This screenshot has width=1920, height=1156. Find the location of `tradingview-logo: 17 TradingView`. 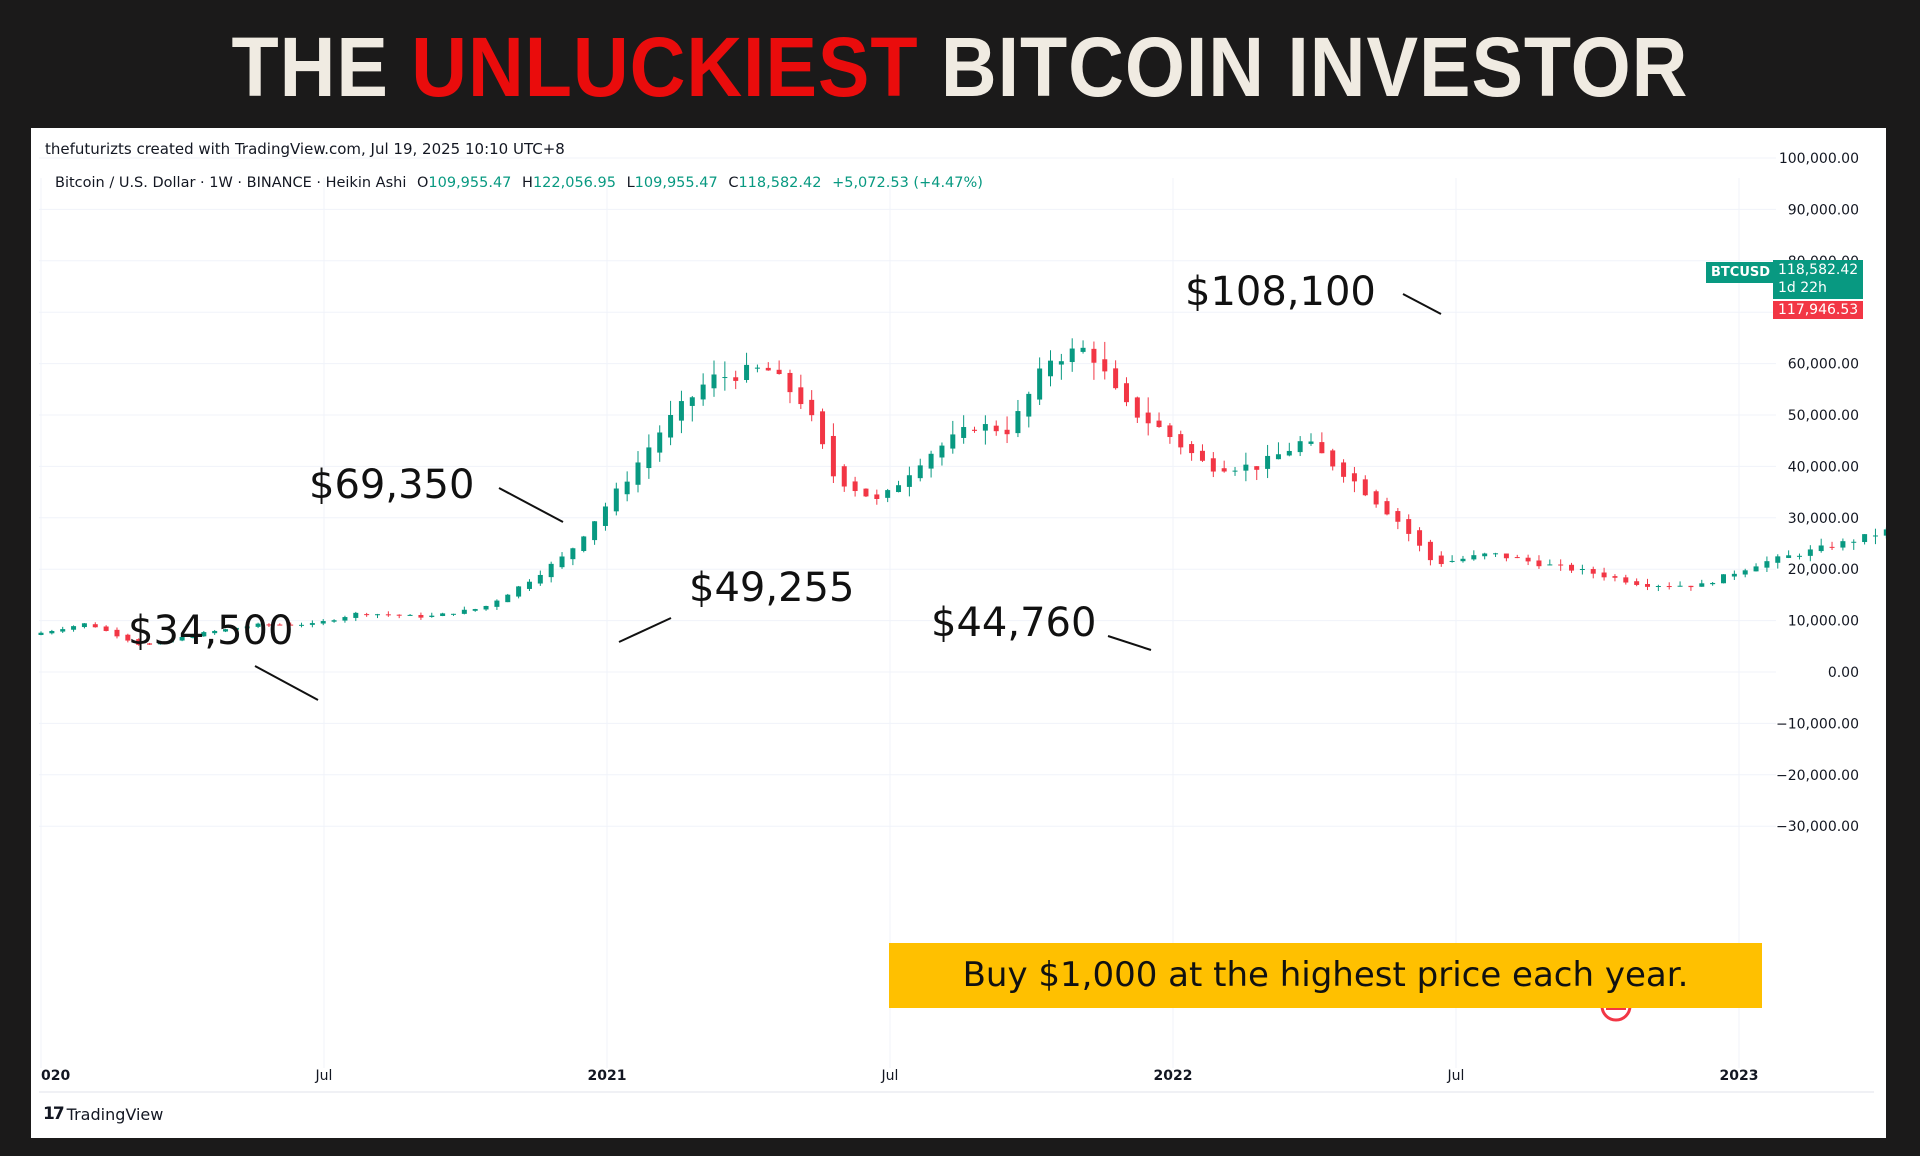

tradingview-logo: 17 TradingView is located at coordinates (103, 1114).